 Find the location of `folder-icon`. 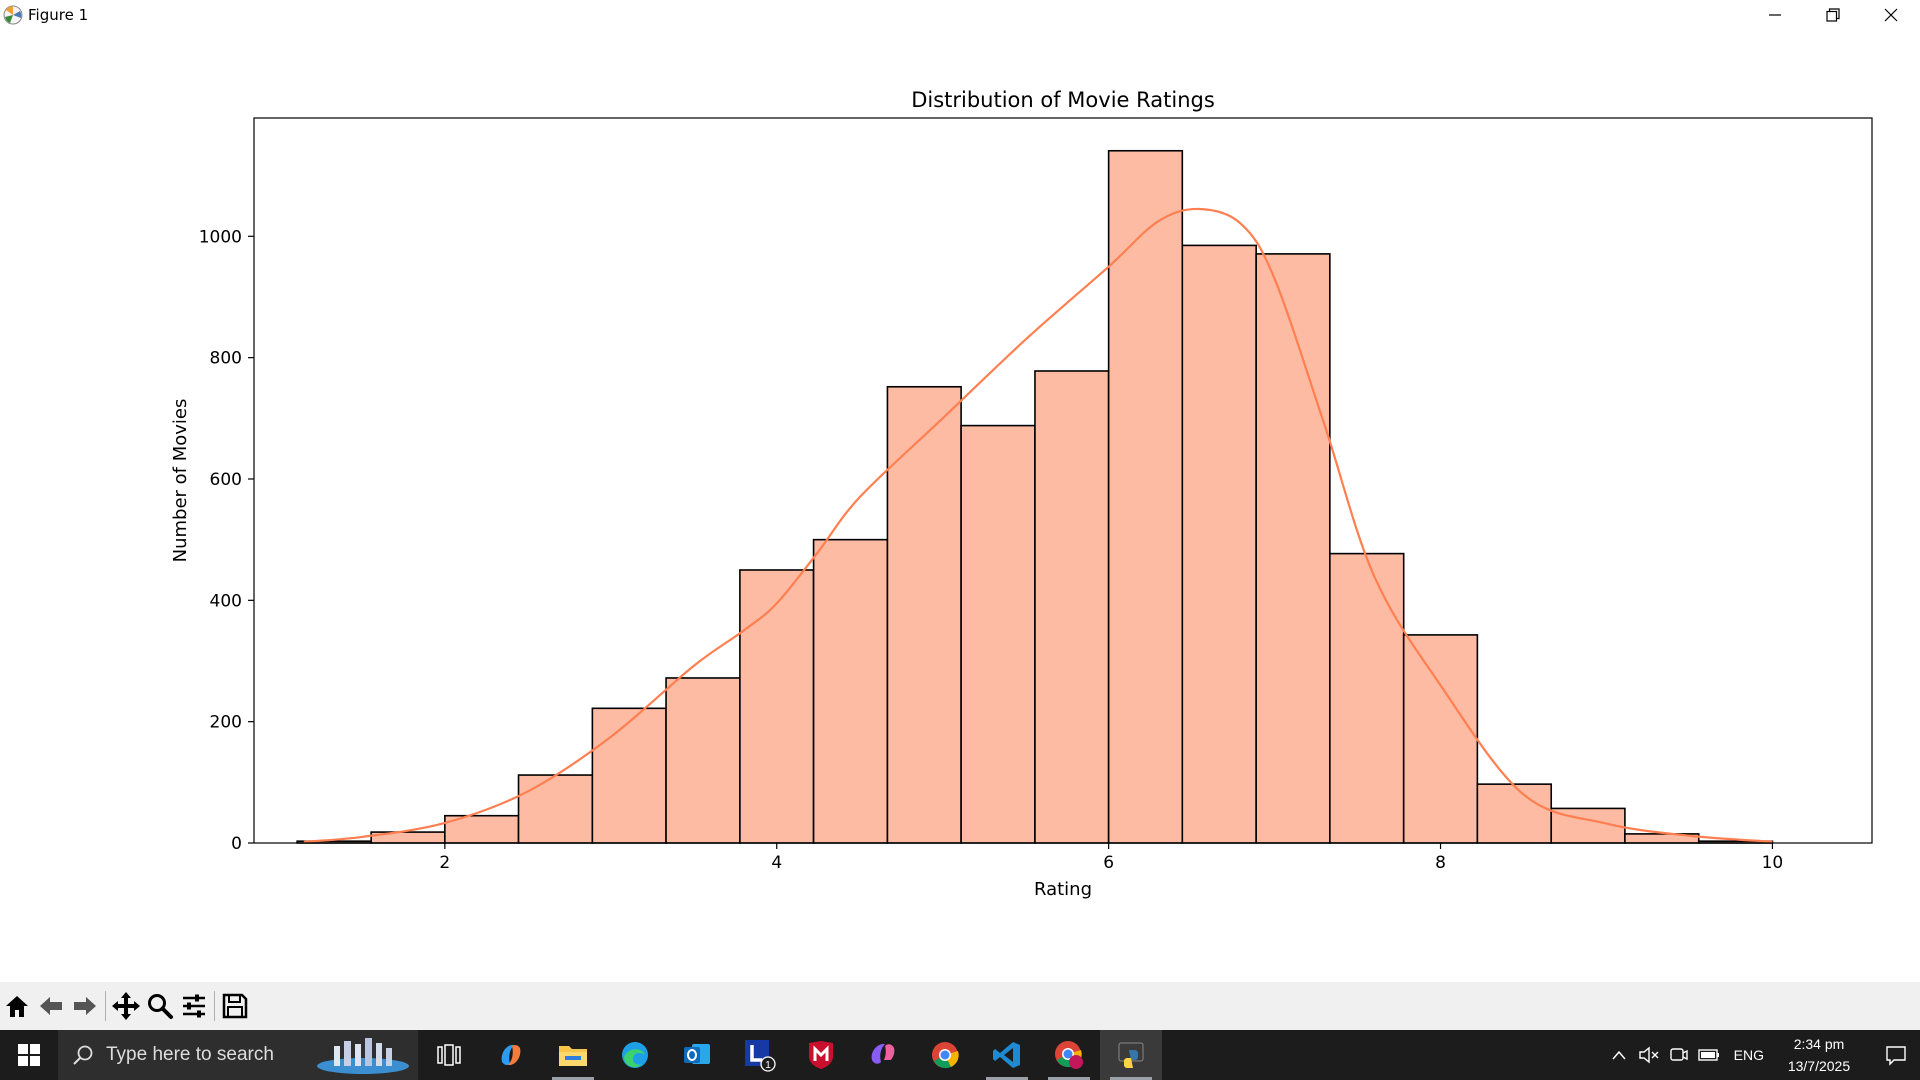

folder-icon is located at coordinates (573, 1056).